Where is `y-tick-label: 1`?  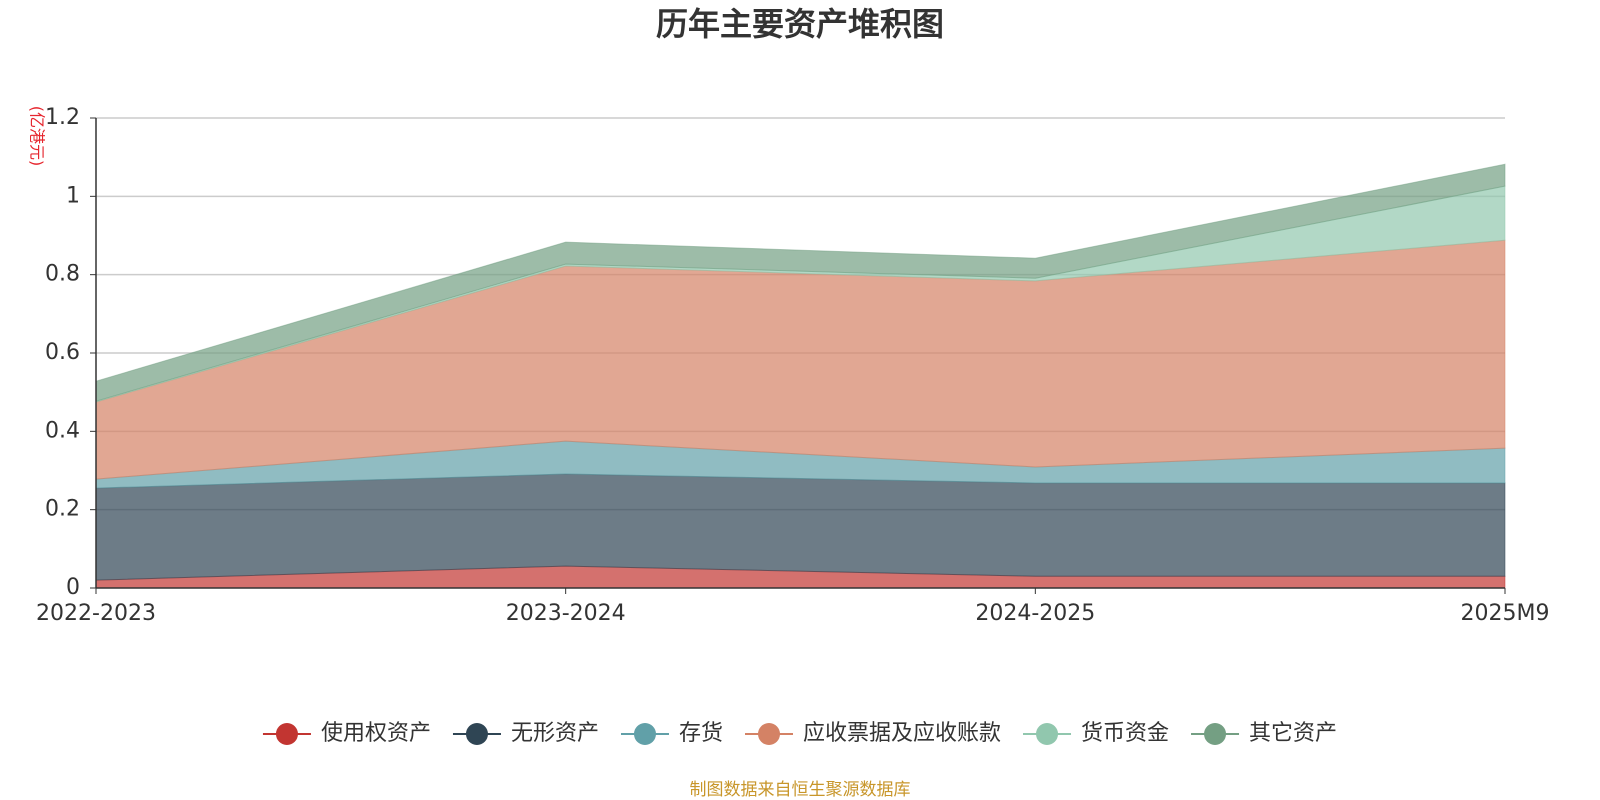
y-tick-label: 1 is located at coordinates (73, 195).